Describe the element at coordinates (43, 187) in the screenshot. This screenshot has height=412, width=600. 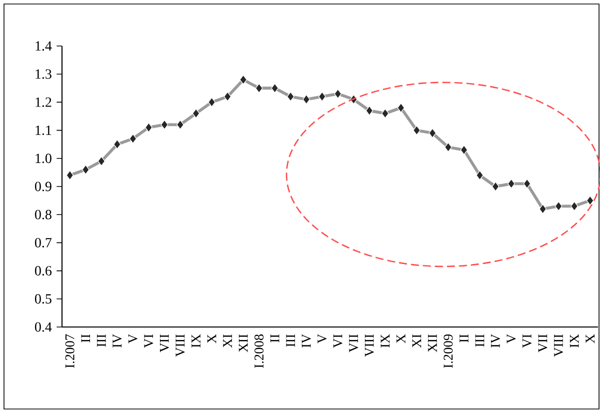
I see `y-tick-label: 0.9` at that location.